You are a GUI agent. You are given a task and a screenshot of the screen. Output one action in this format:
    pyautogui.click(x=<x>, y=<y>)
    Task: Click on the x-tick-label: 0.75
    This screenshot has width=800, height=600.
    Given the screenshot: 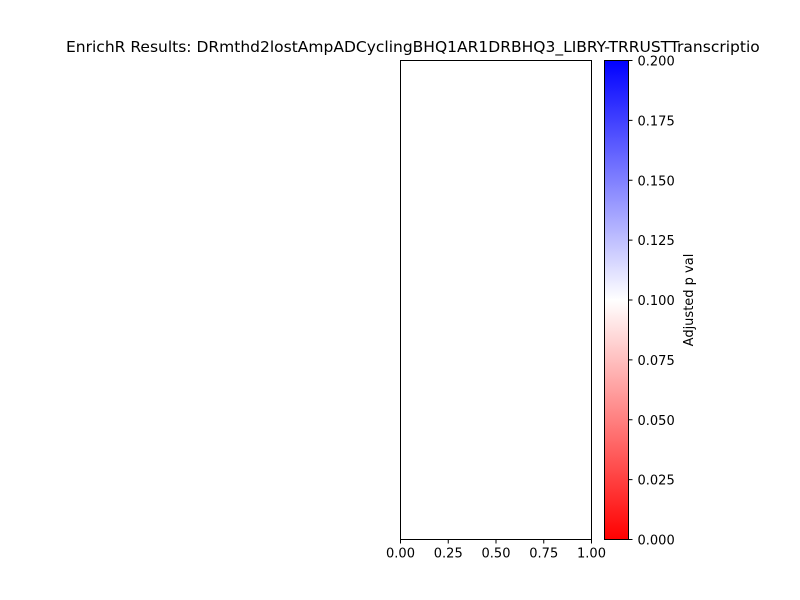 What is the action you would take?
    pyautogui.click(x=543, y=554)
    